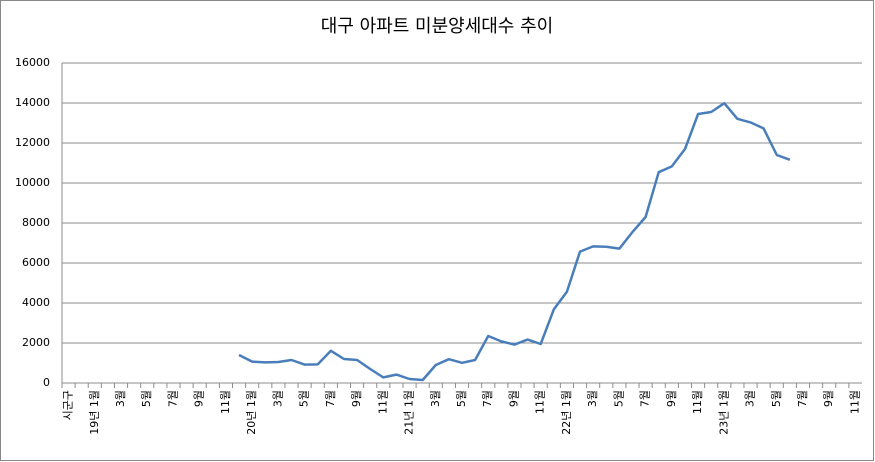 Image resolution: width=875 pixels, height=462 pixels. I want to click on x-tick-label: 21년 1월, so click(409, 412).